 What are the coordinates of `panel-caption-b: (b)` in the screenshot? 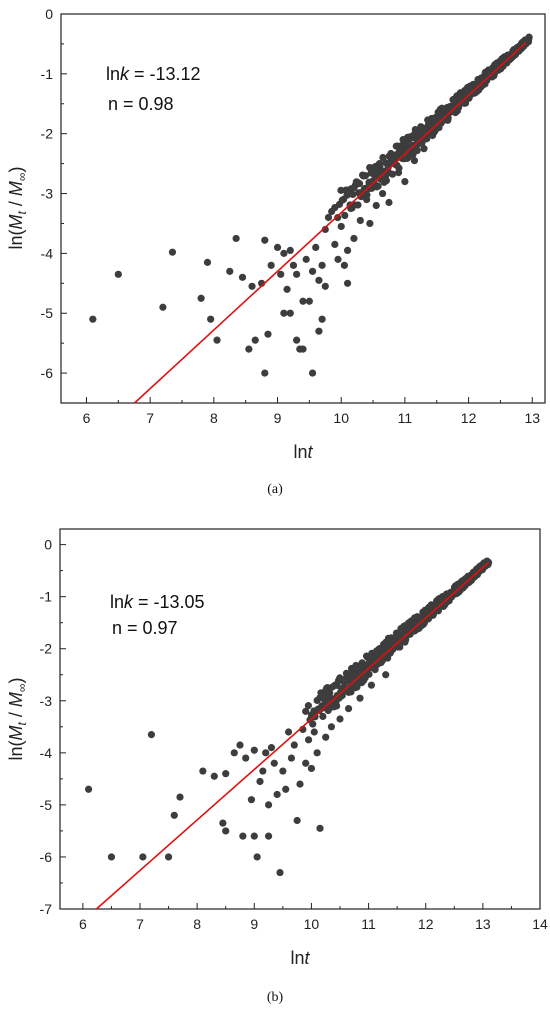 It's located at (275, 997).